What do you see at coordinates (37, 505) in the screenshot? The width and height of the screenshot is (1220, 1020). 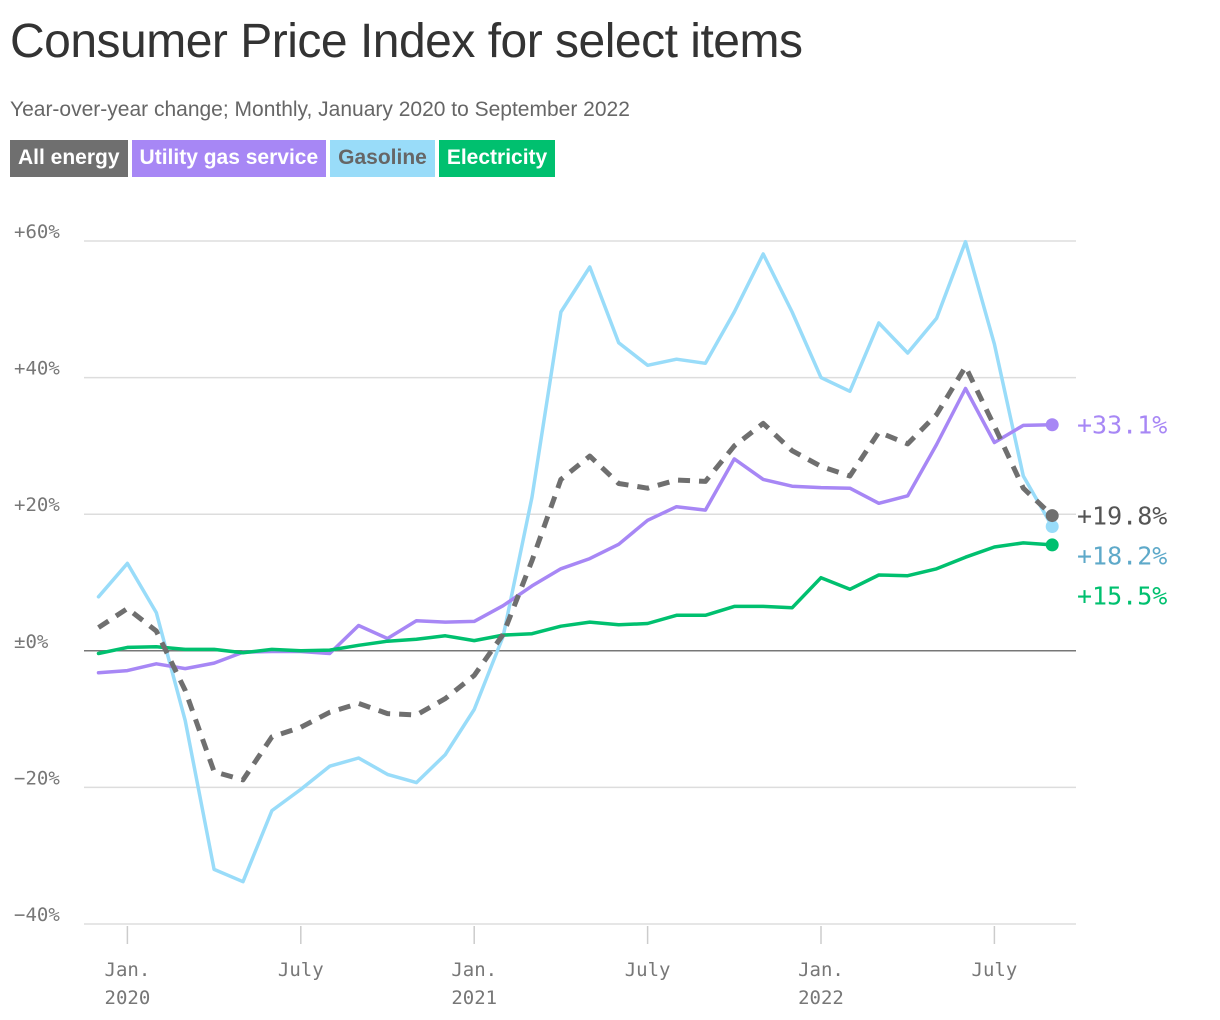 I see `y-tick-label: +20%` at bounding box center [37, 505].